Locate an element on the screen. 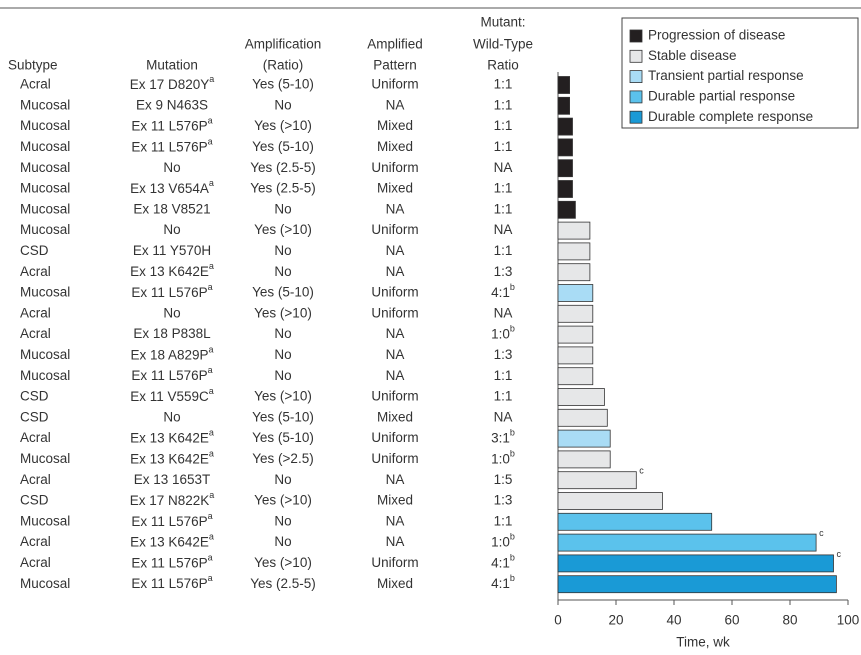 This screenshot has height=655, width=861. table-cell: Yes (>2.5) is located at coordinates (282, 458).